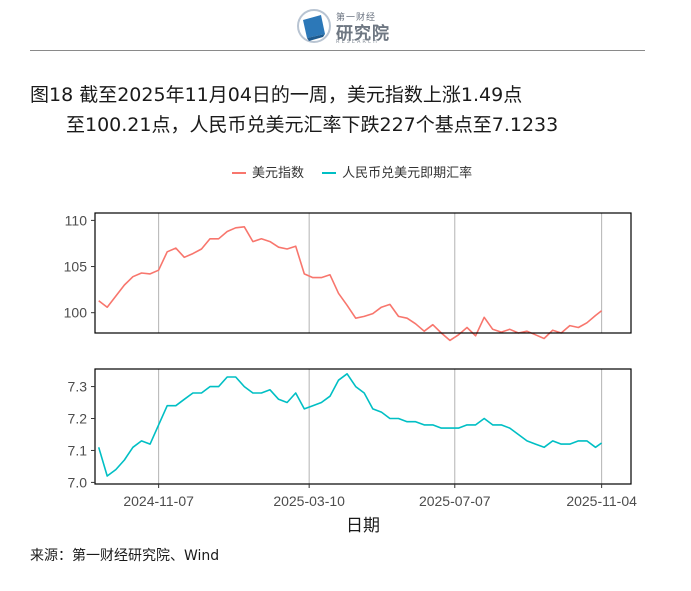 The width and height of the screenshot is (691, 591). I want to click on panel-0-y-tick-label-0: 100, so click(76, 313).